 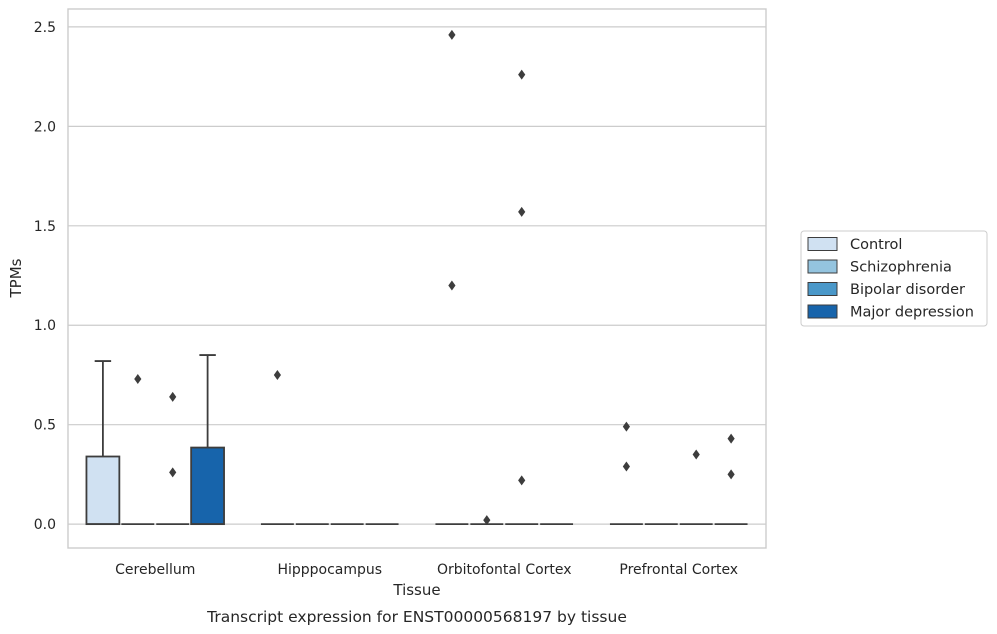 I want to click on x-tick-label: Cerebellum, so click(x=155, y=570).